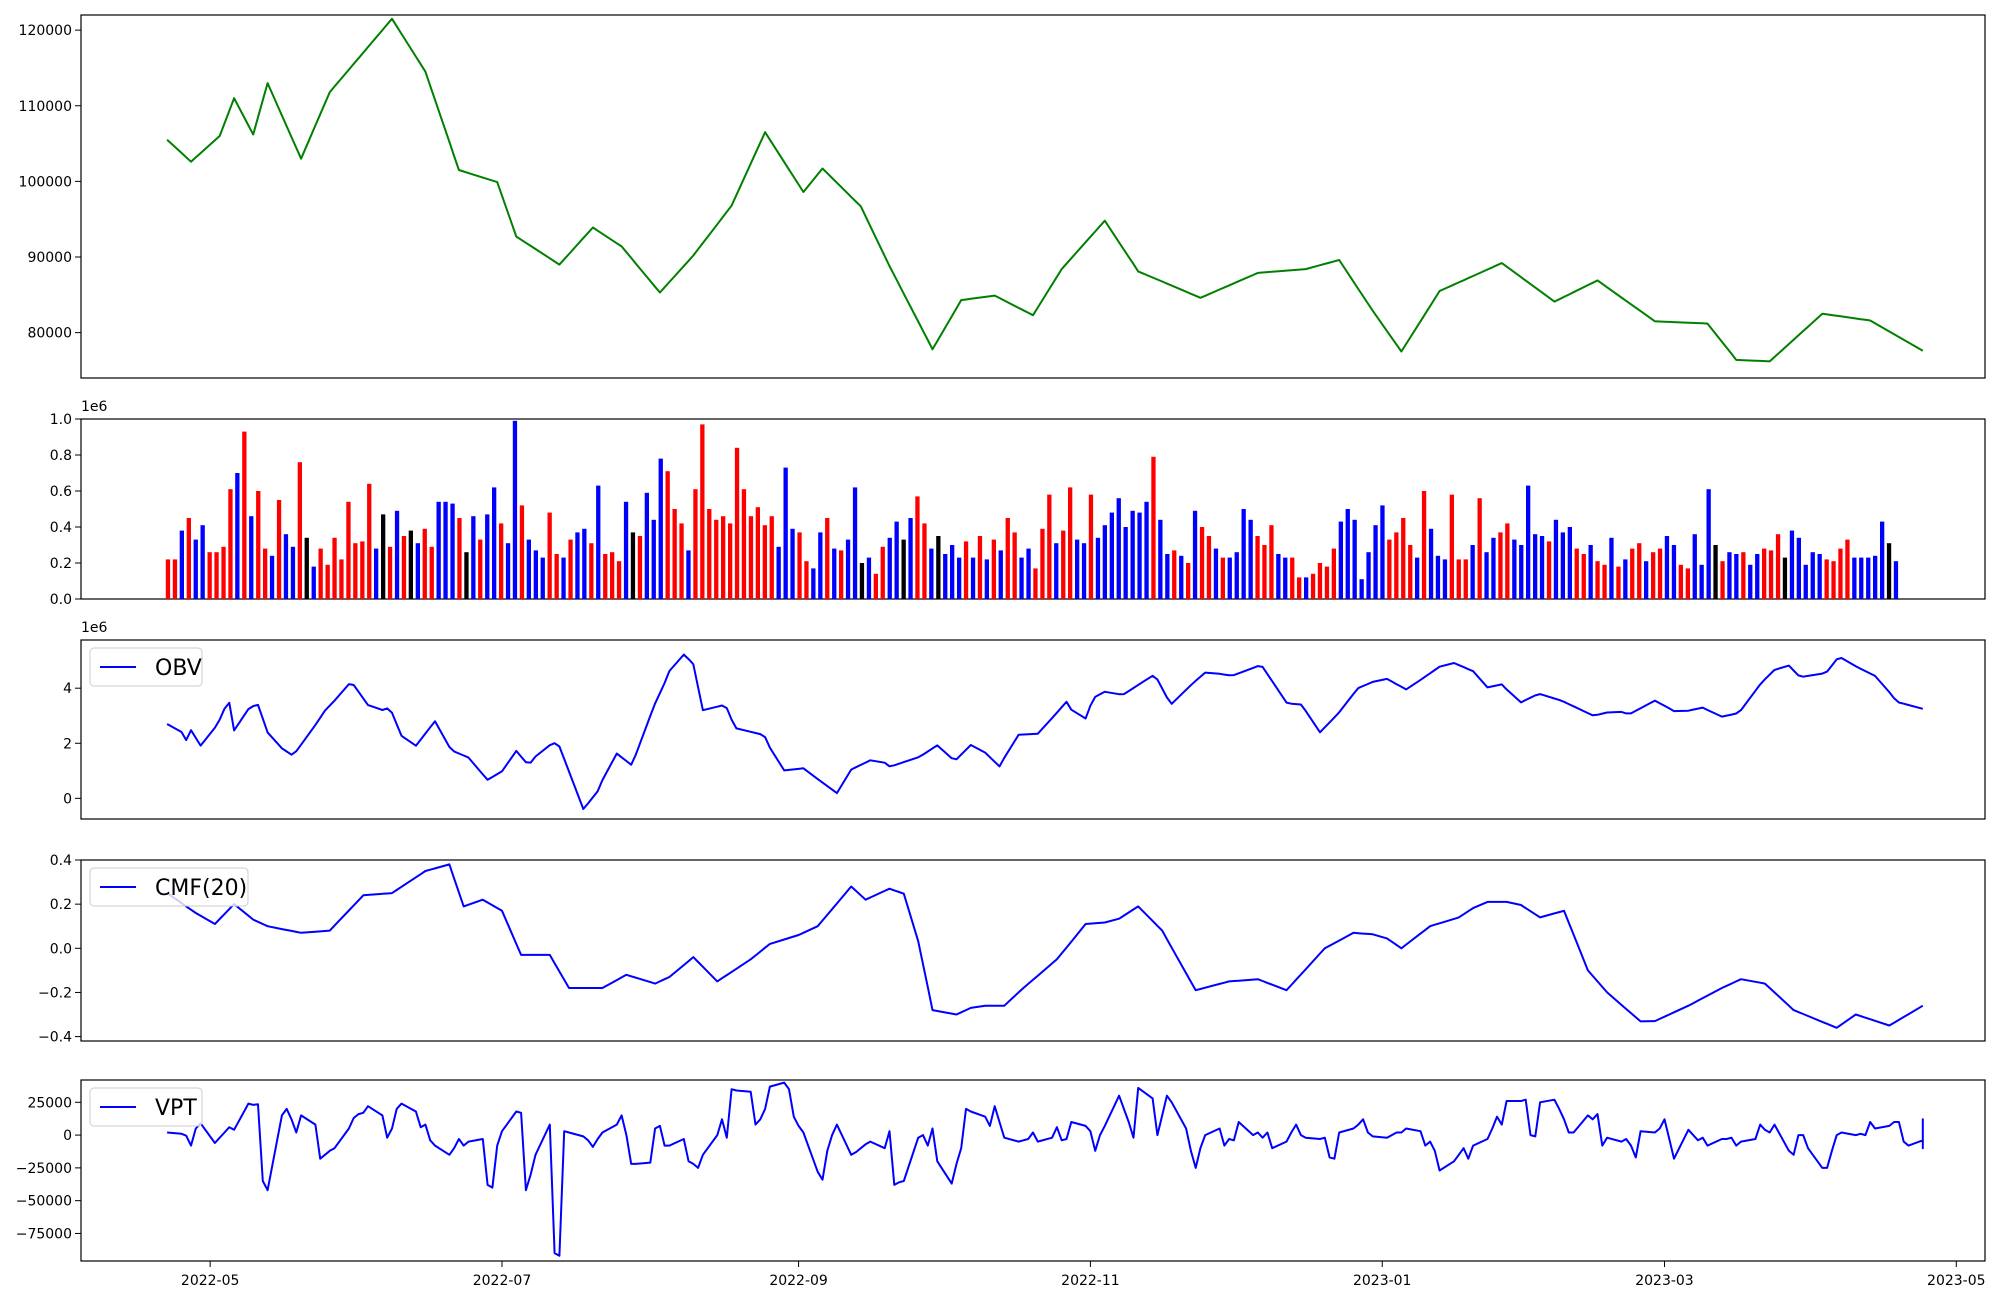 This screenshot has width=2000, height=1300. Describe the element at coordinates (178, 668) in the screenshot. I see `obv-legend-label: OBV` at that location.